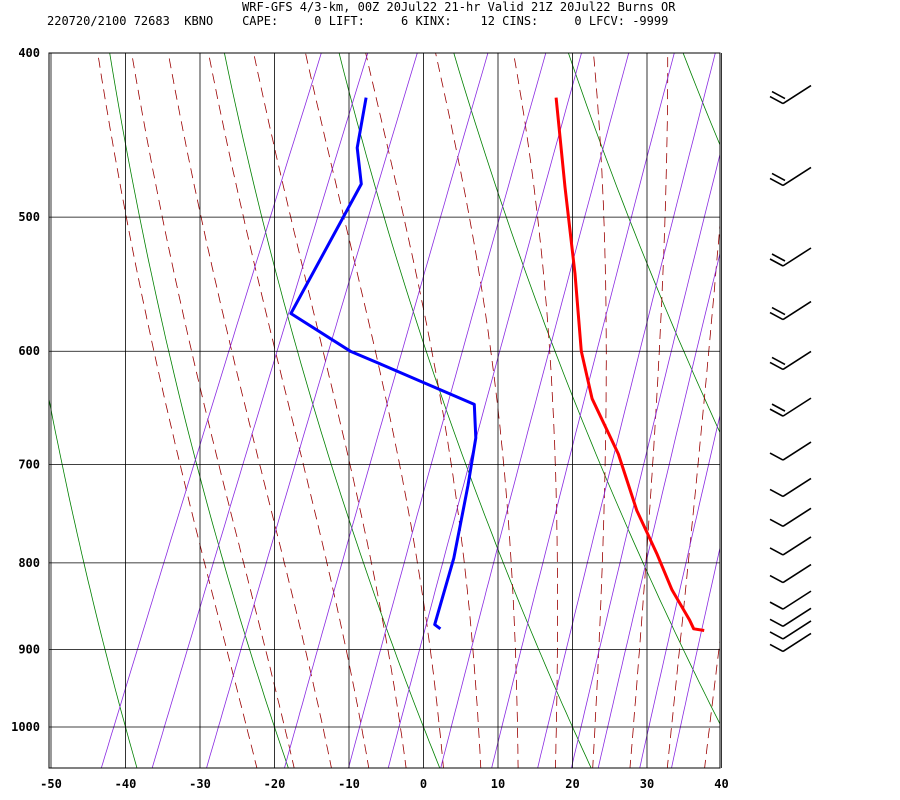 The width and height of the screenshot is (900, 800). Describe the element at coordinates (25, 727) in the screenshot. I see `y-tick-label: 1000` at that location.